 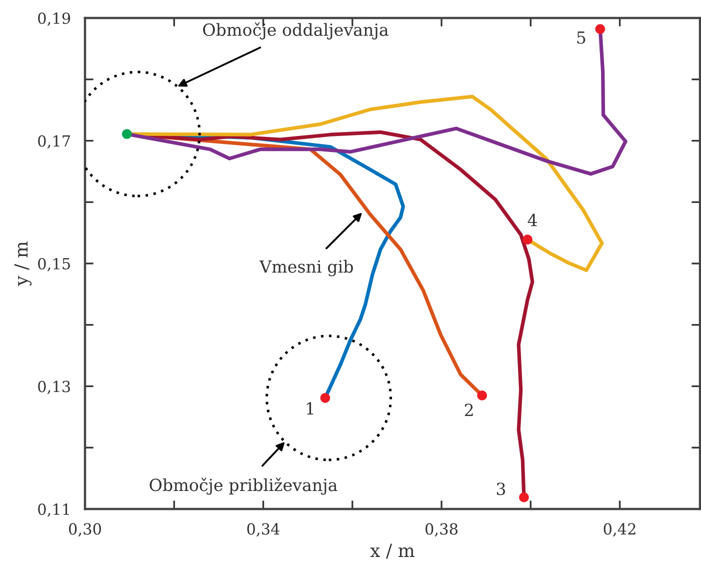 I want to click on x-axis-title: x / m, so click(x=392, y=551).